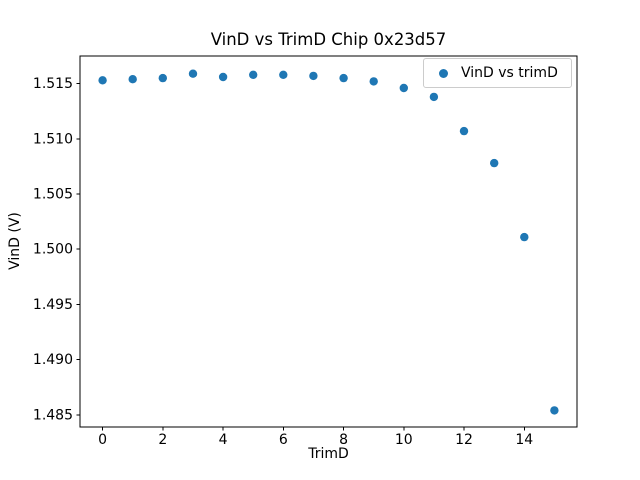 The width and height of the screenshot is (640, 480). What do you see at coordinates (102, 440) in the screenshot?
I see `x-tick-label: 0` at bounding box center [102, 440].